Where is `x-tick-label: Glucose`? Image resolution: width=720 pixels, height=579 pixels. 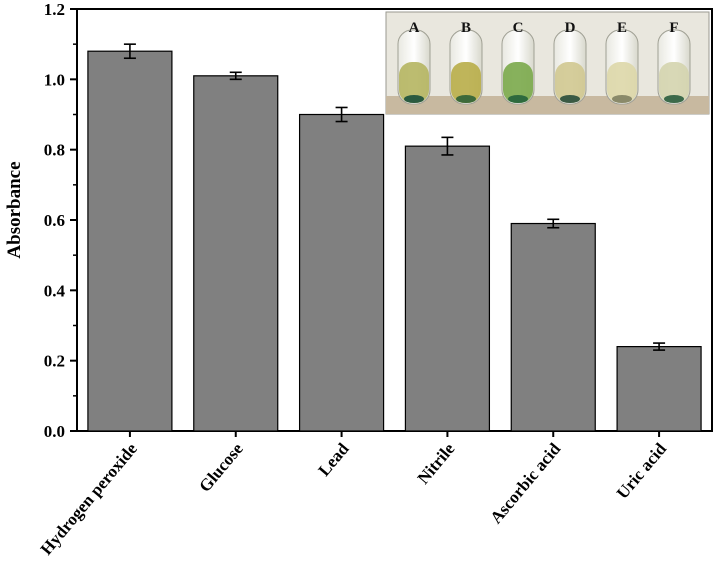
x-tick-label: Glucose is located at coordinates (221, 467).